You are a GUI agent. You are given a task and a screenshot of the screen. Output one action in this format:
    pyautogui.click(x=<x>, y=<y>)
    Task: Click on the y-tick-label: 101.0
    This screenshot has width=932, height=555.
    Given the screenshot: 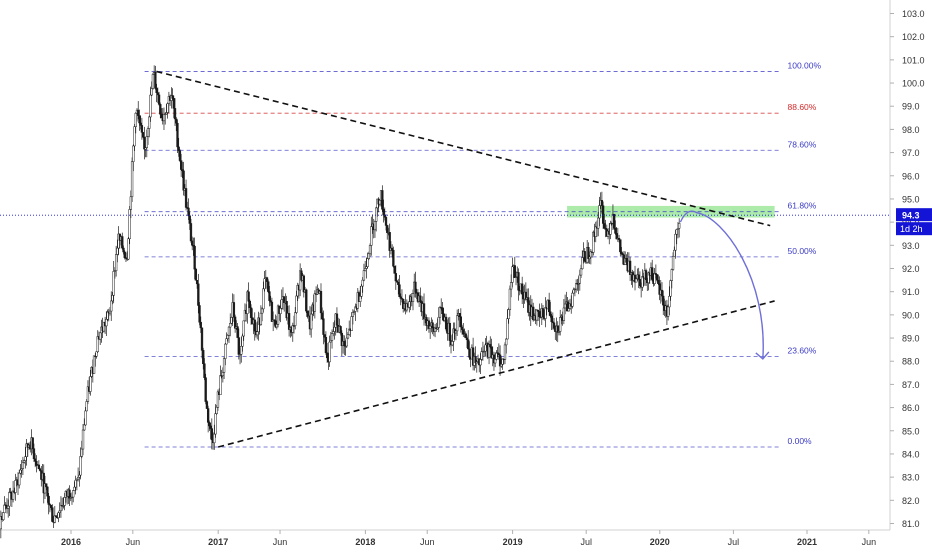 What is the action you would take?
    pyautogui.click(x=913, y=60)
    